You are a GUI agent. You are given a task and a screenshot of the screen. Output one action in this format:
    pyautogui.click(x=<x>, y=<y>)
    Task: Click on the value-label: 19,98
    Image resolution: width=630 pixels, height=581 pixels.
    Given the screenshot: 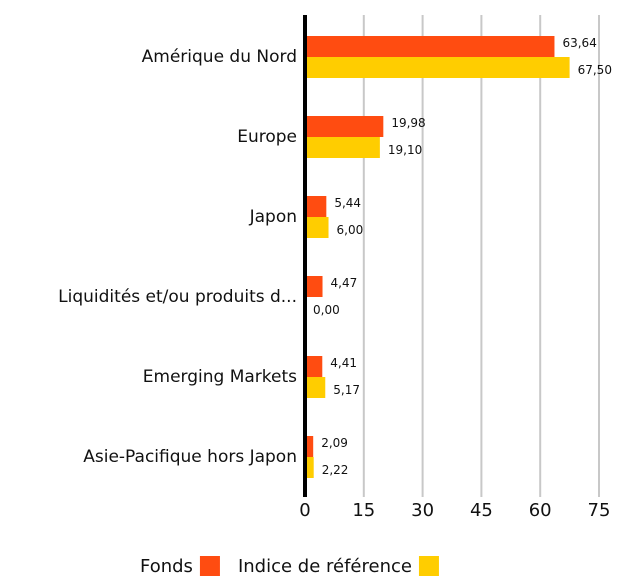 What is the action you would take?
    pyautogui.click(x=408, y=123)
    